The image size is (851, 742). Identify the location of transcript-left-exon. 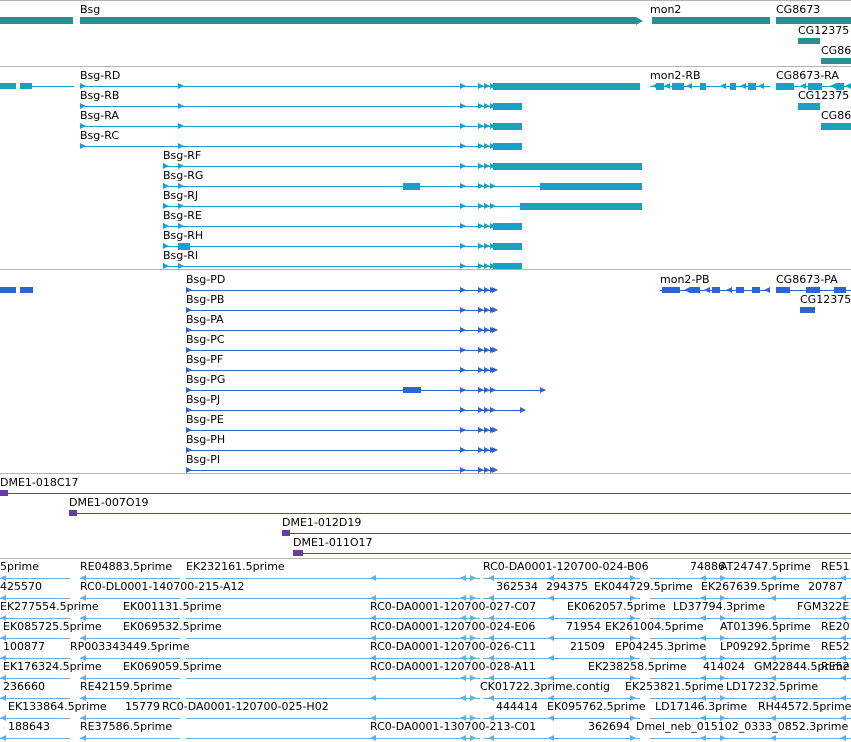
(8, 86).